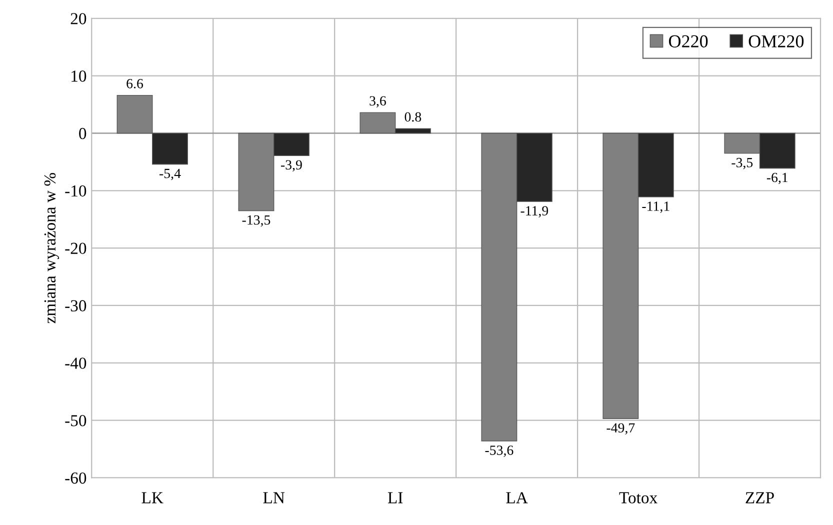 This screenshot has width=833, height=525. What do you see at coordinates (777, 178) in the screenshot?
I see `data-label: -6,1` at bounding box center [777, 178].